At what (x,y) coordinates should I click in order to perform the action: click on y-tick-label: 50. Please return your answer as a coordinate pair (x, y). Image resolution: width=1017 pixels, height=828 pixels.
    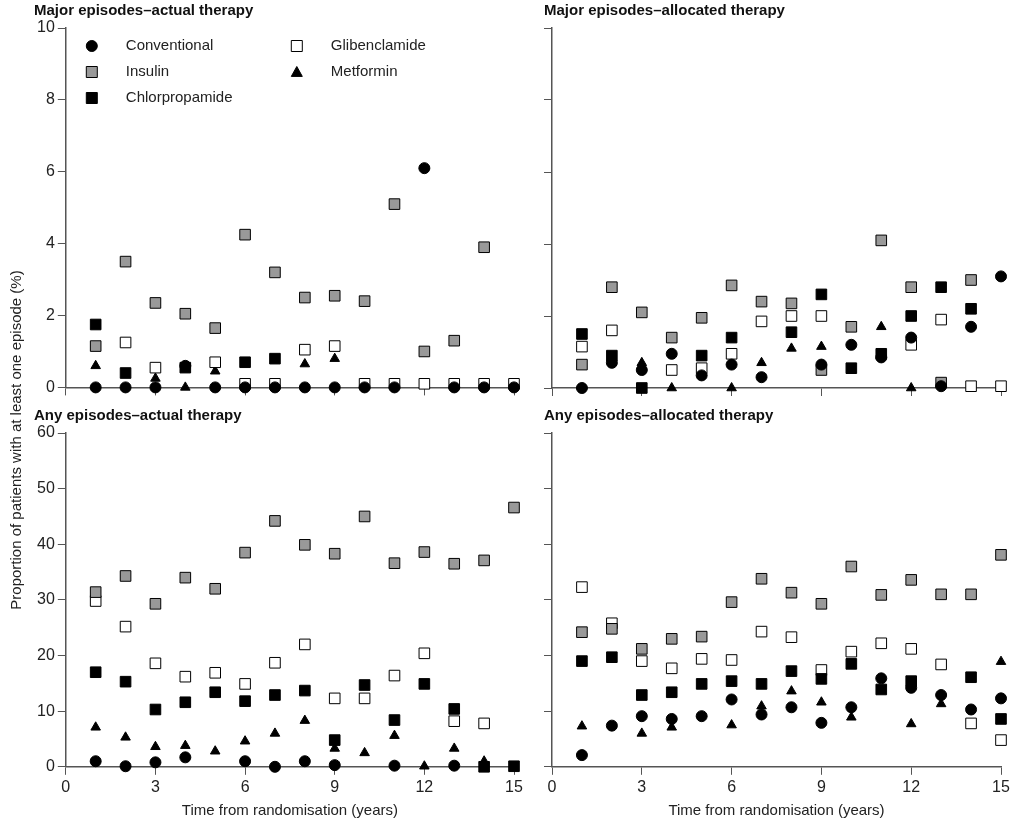
    Looking at the image, I should click on (46, 488).